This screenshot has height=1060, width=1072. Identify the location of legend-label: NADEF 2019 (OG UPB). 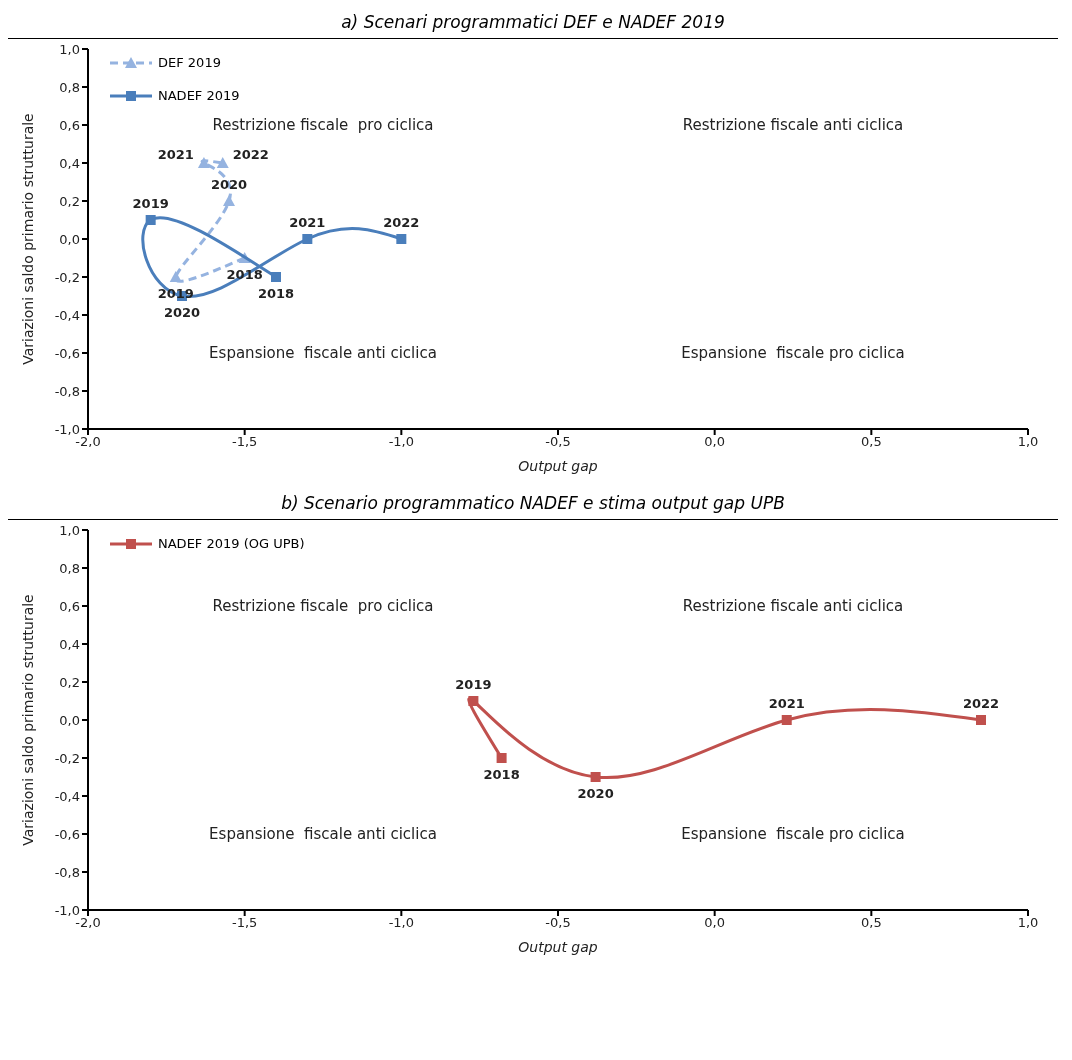
(231, 543).